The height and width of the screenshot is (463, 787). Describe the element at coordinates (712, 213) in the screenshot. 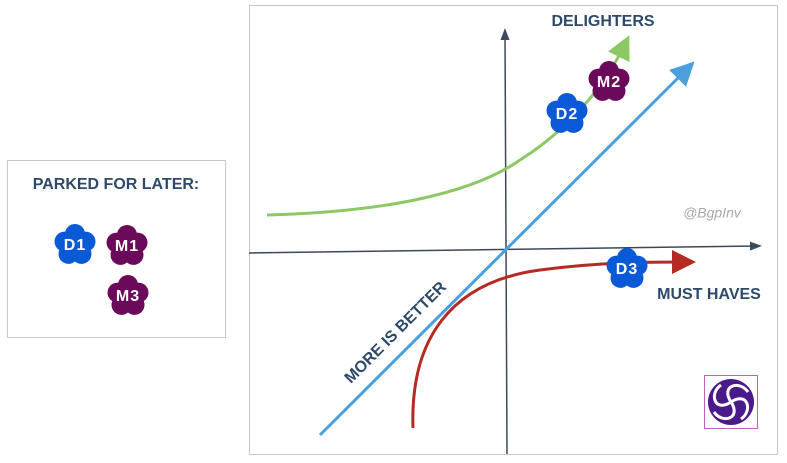

I see `watermark: @BgpInv` at that location.